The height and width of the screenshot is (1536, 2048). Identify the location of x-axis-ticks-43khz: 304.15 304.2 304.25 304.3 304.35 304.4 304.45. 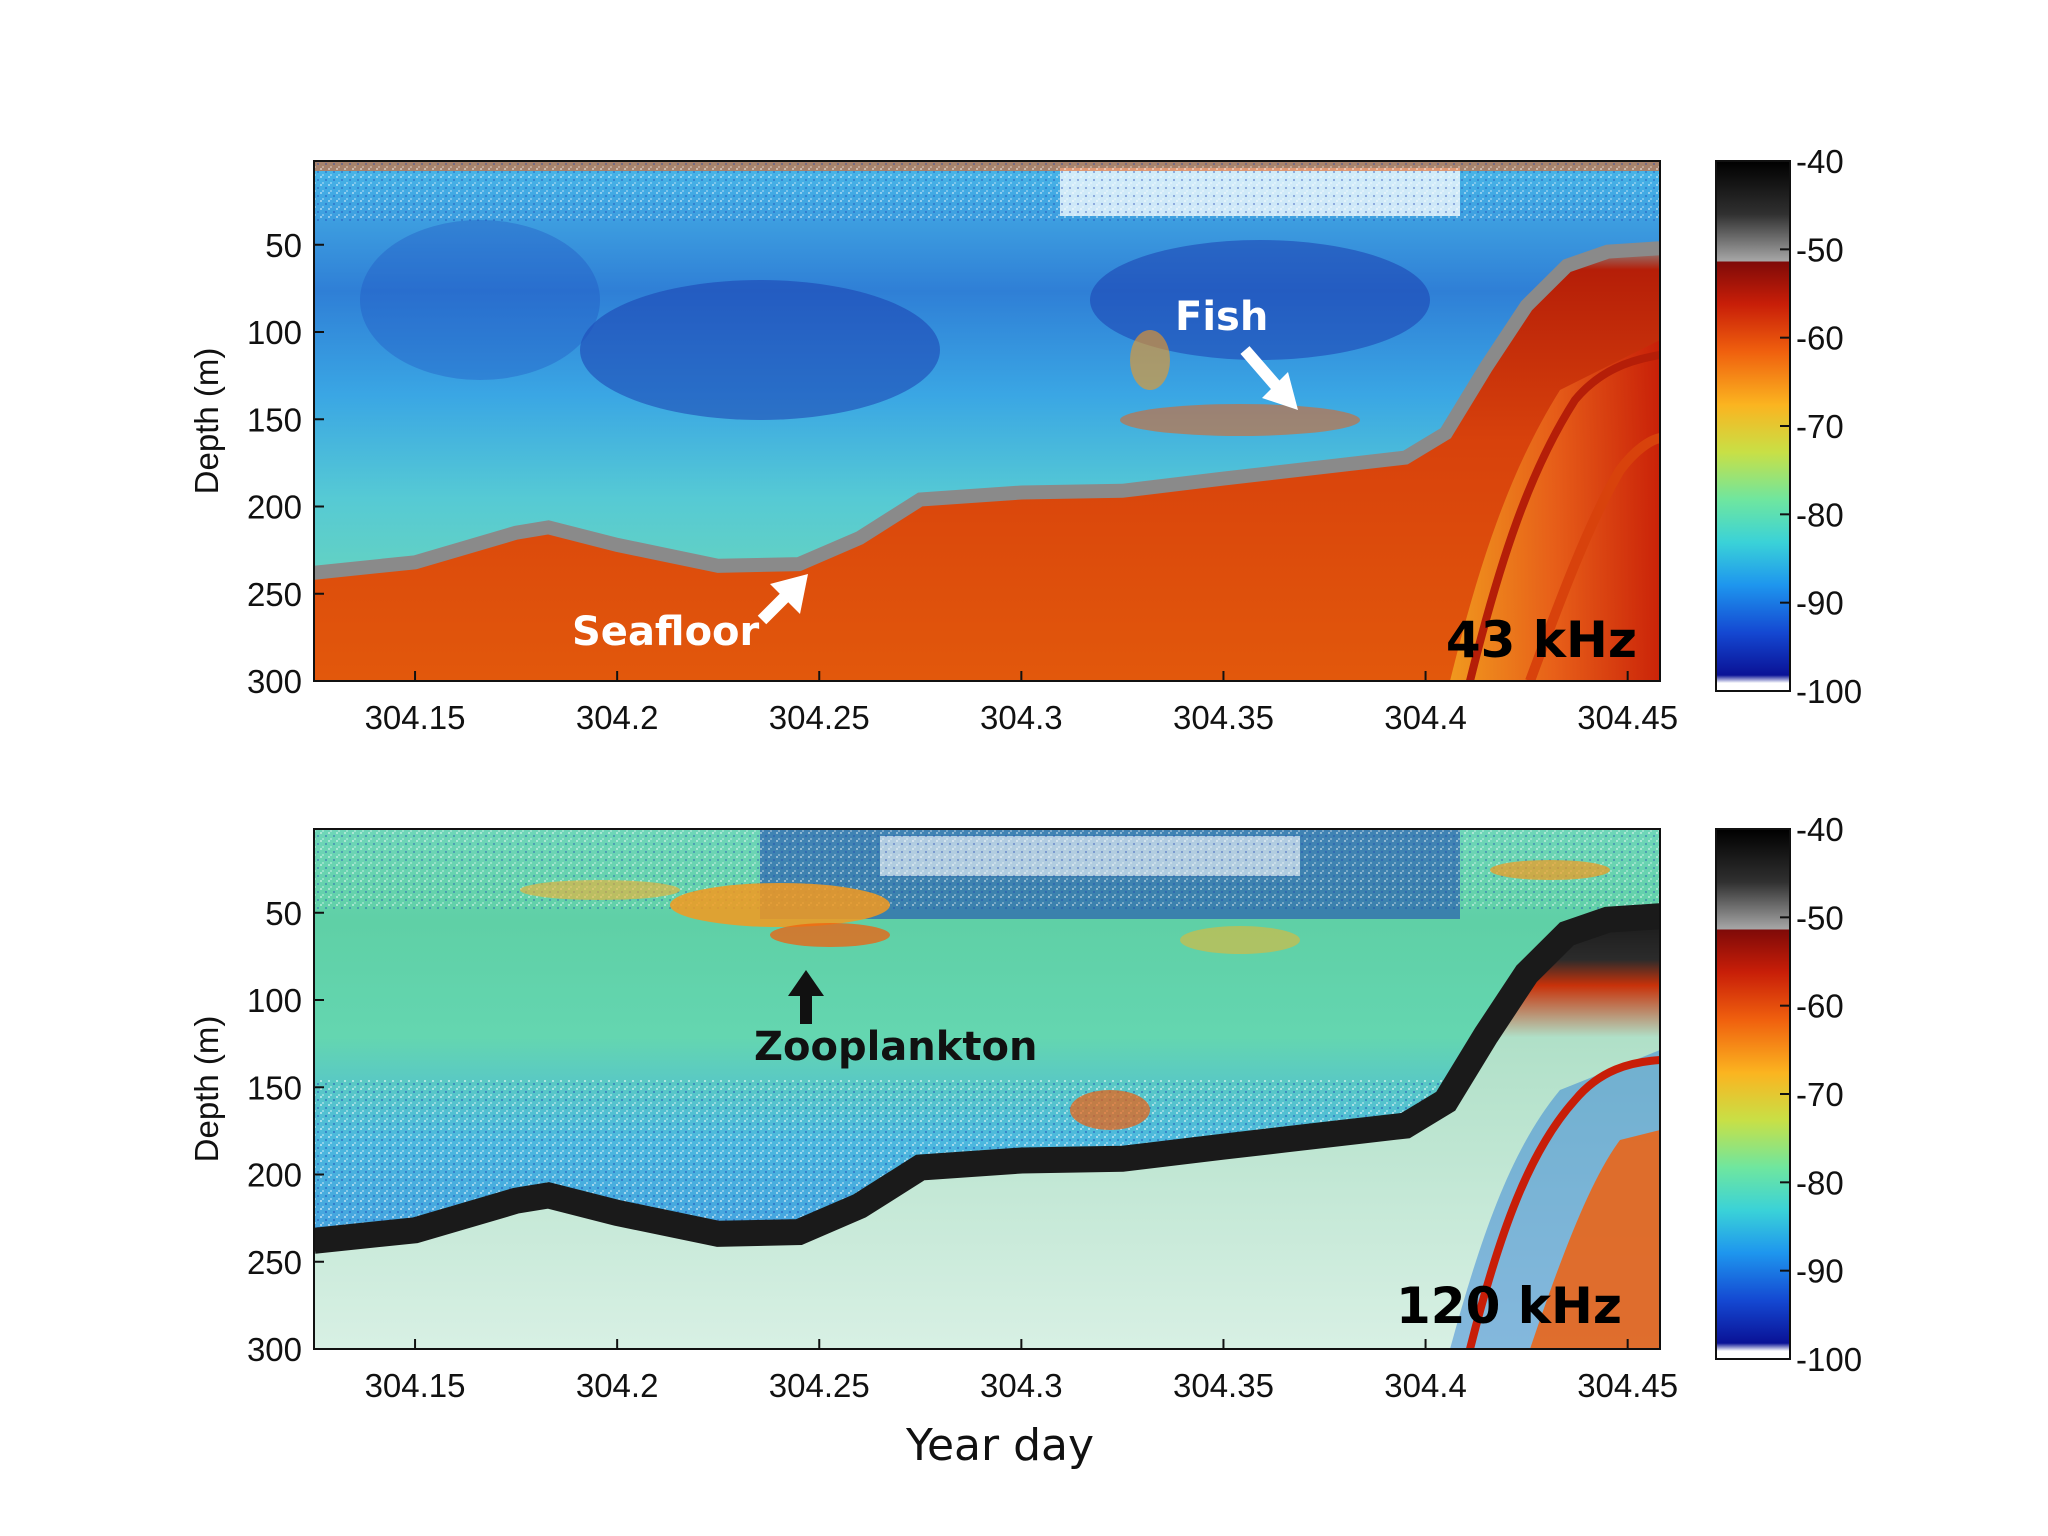
(1021, 703).